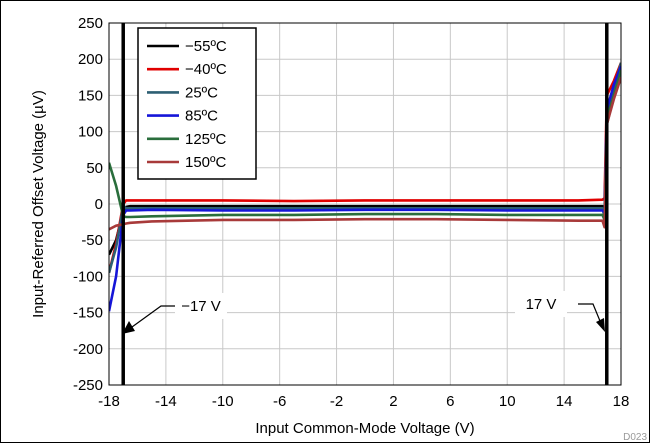  I want to click on annotation-box-neg17, so click(201, 306).